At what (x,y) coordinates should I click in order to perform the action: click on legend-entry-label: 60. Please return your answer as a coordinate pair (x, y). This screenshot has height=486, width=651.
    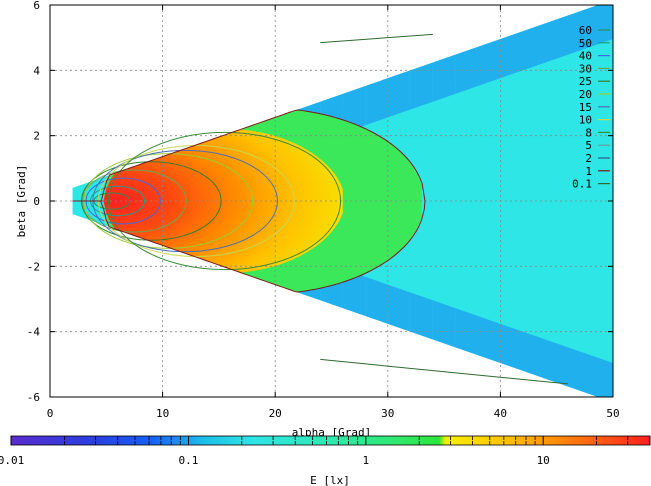
    Looking at the image, I should click on (585, 30).